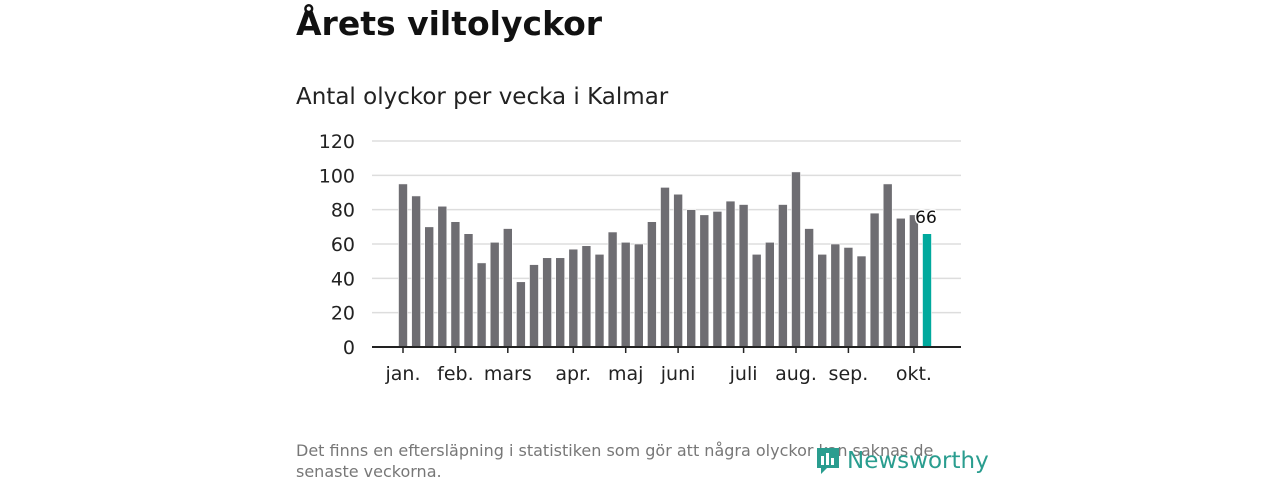 This screenshot has width=1280, height=482. I want to click on y-tick-label: 60, so click(343, 245).